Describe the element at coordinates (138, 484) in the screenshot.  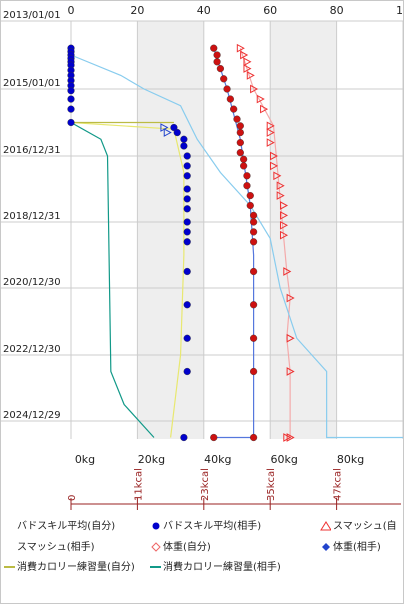
I see `calorie-axis-tick-1: 11kcal` at that location.